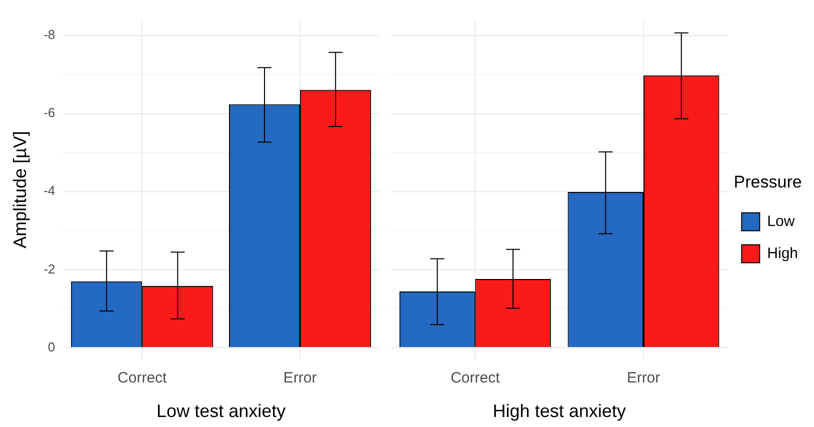 This screenshot has width=814, height=427. Describe the element at coordinates (50, 190) in the screenshot. I see `y-tick-label: -4` at that location.